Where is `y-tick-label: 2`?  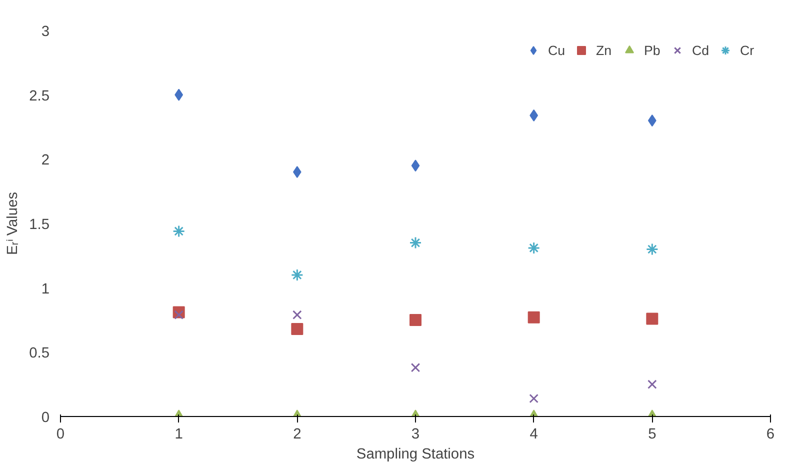
y-tick-label: 2 is located at coordinates (45, 160).